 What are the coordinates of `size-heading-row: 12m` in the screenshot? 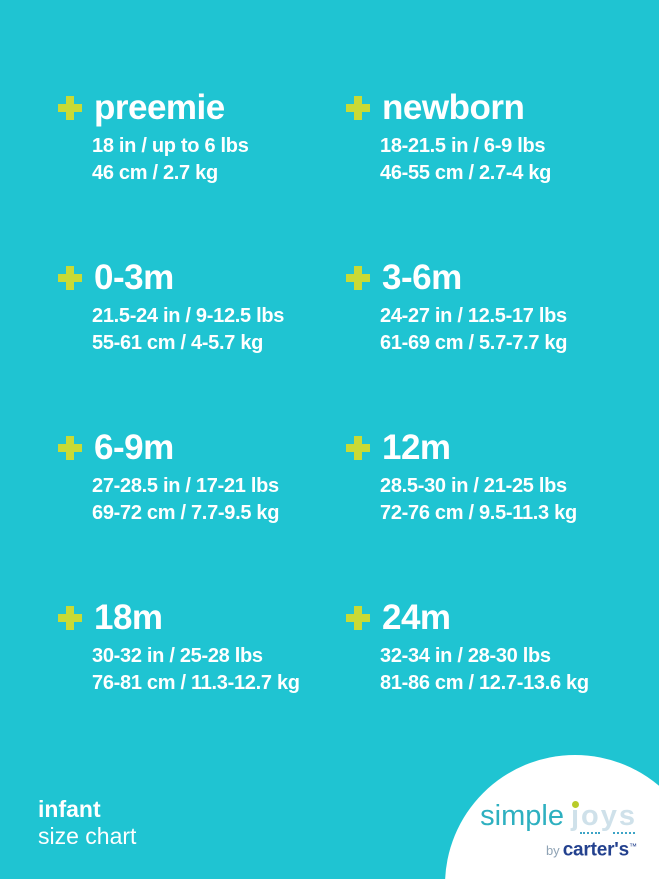 It's located at (491, 448).